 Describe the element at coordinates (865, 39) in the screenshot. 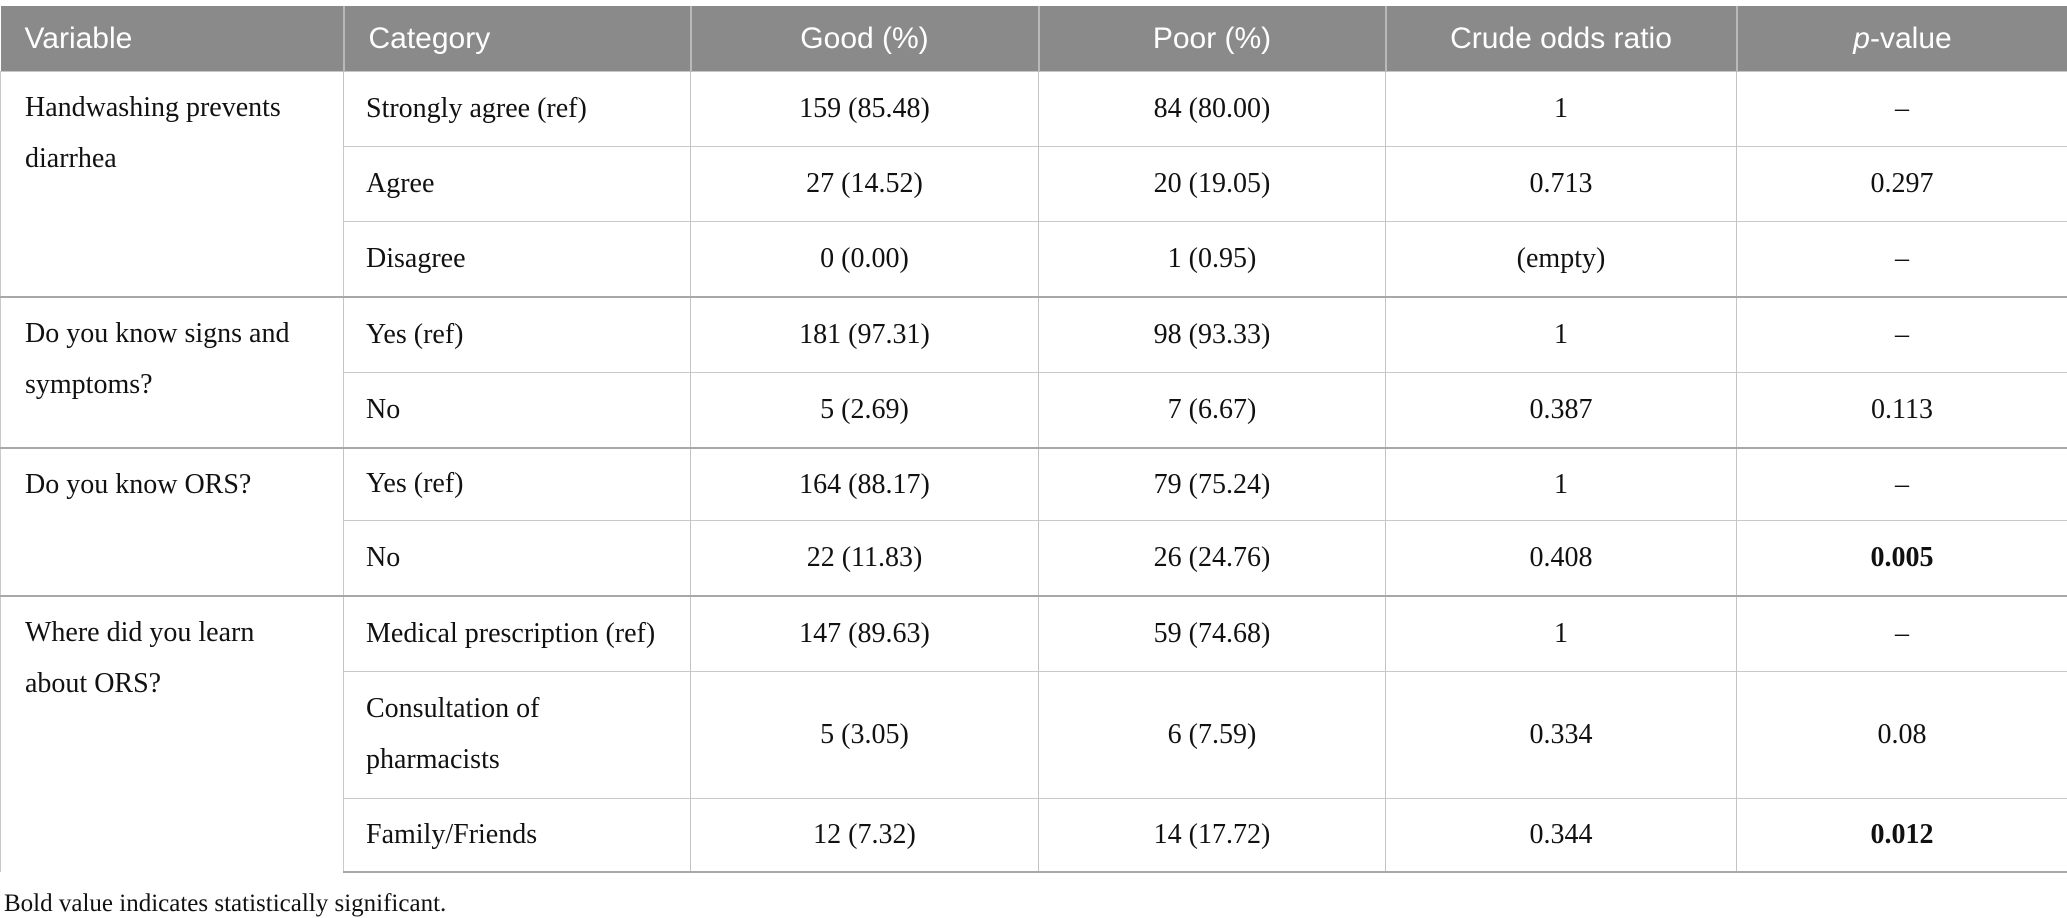

I see `header-good-pct: Good (%)` at that location.